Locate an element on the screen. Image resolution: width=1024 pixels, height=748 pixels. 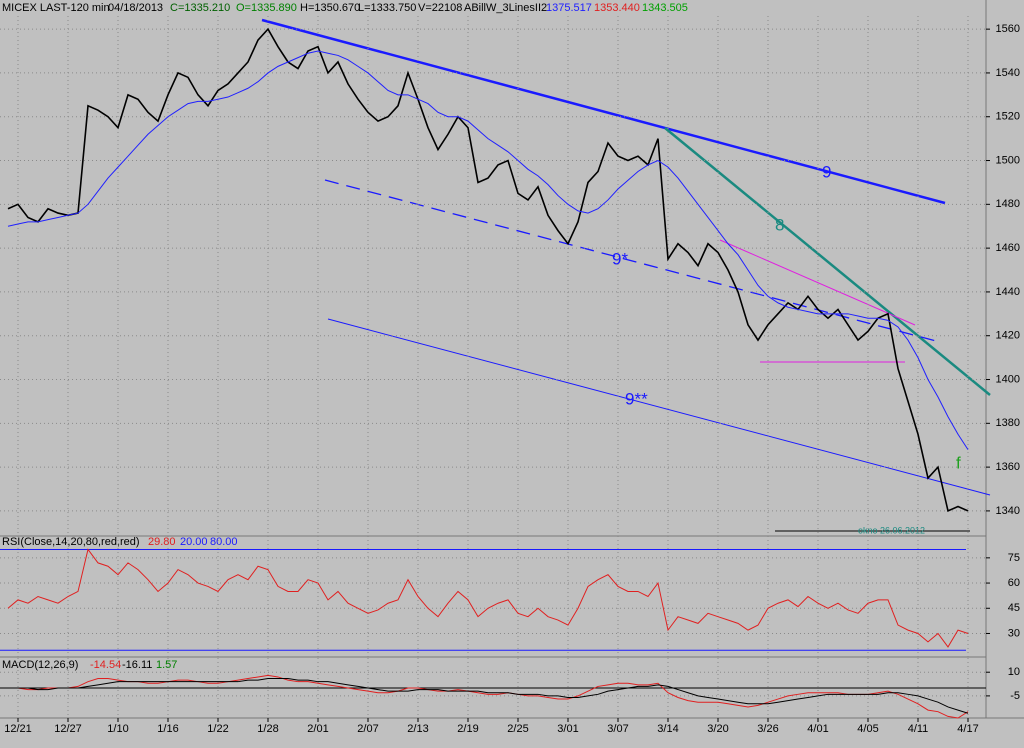
y-tick-label: 1460 is located at coordinates (1008, 248).